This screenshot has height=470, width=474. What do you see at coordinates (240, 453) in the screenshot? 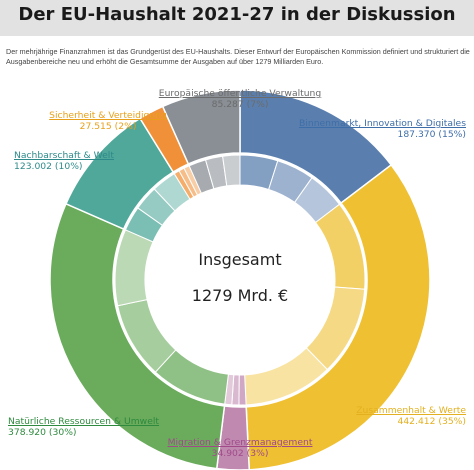
I see `label-migration-value: 34.902 (3%)` at bounding box center [240, 453].